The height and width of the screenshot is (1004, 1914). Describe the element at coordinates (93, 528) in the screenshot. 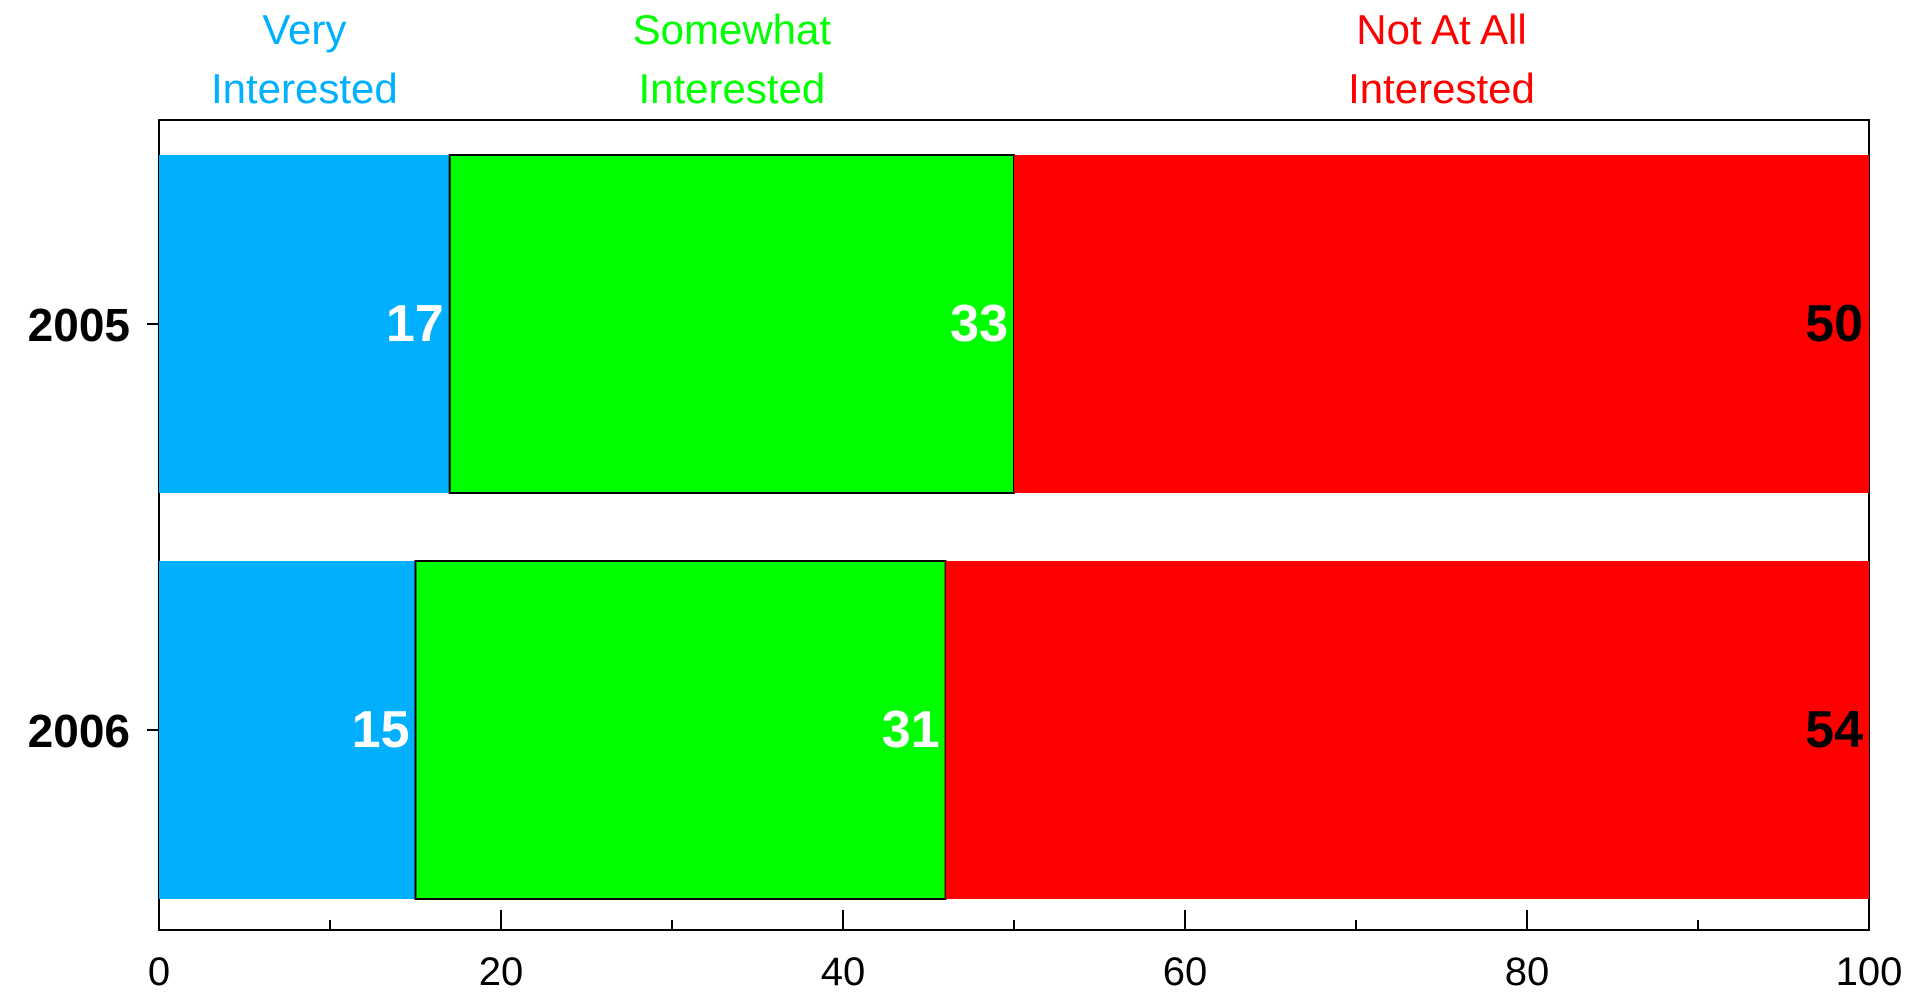

I see `y-axis: 2005 2006` at that location.